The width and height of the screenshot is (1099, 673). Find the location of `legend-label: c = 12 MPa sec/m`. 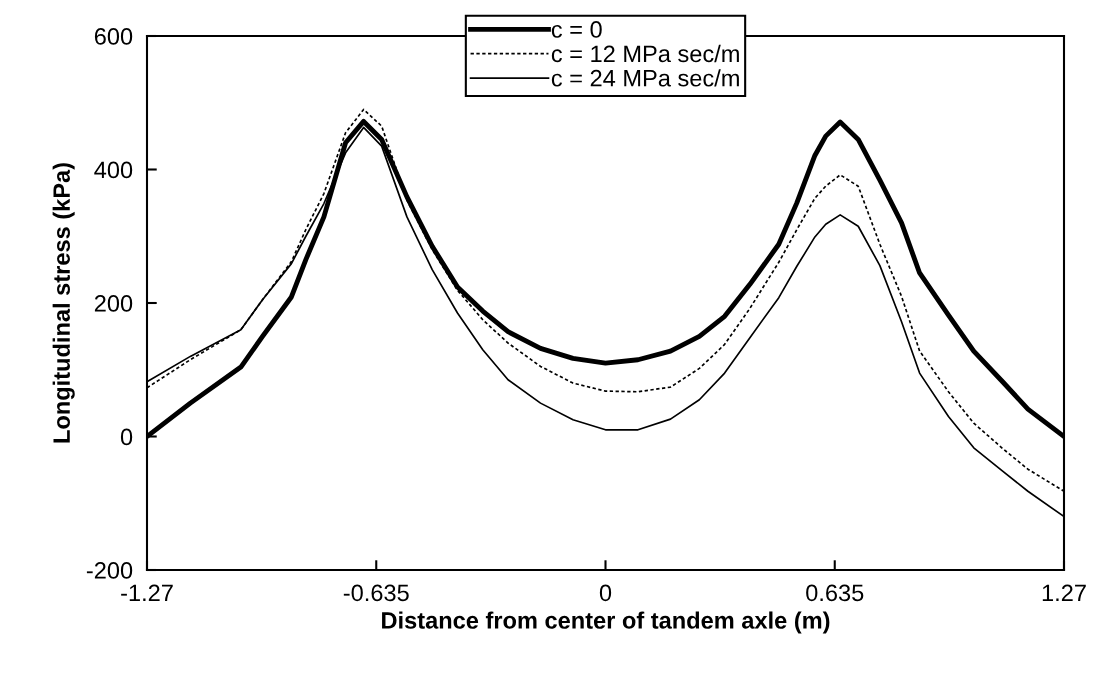

legend-label: c = 12 MPa sec/m is located at coordinates (645, 53).